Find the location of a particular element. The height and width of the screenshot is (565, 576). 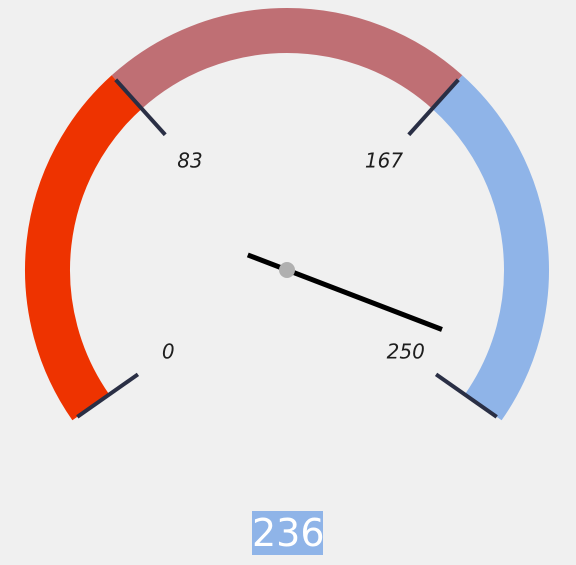

gauge-tick-label-167: 167 is located at coordinates (384, 161).